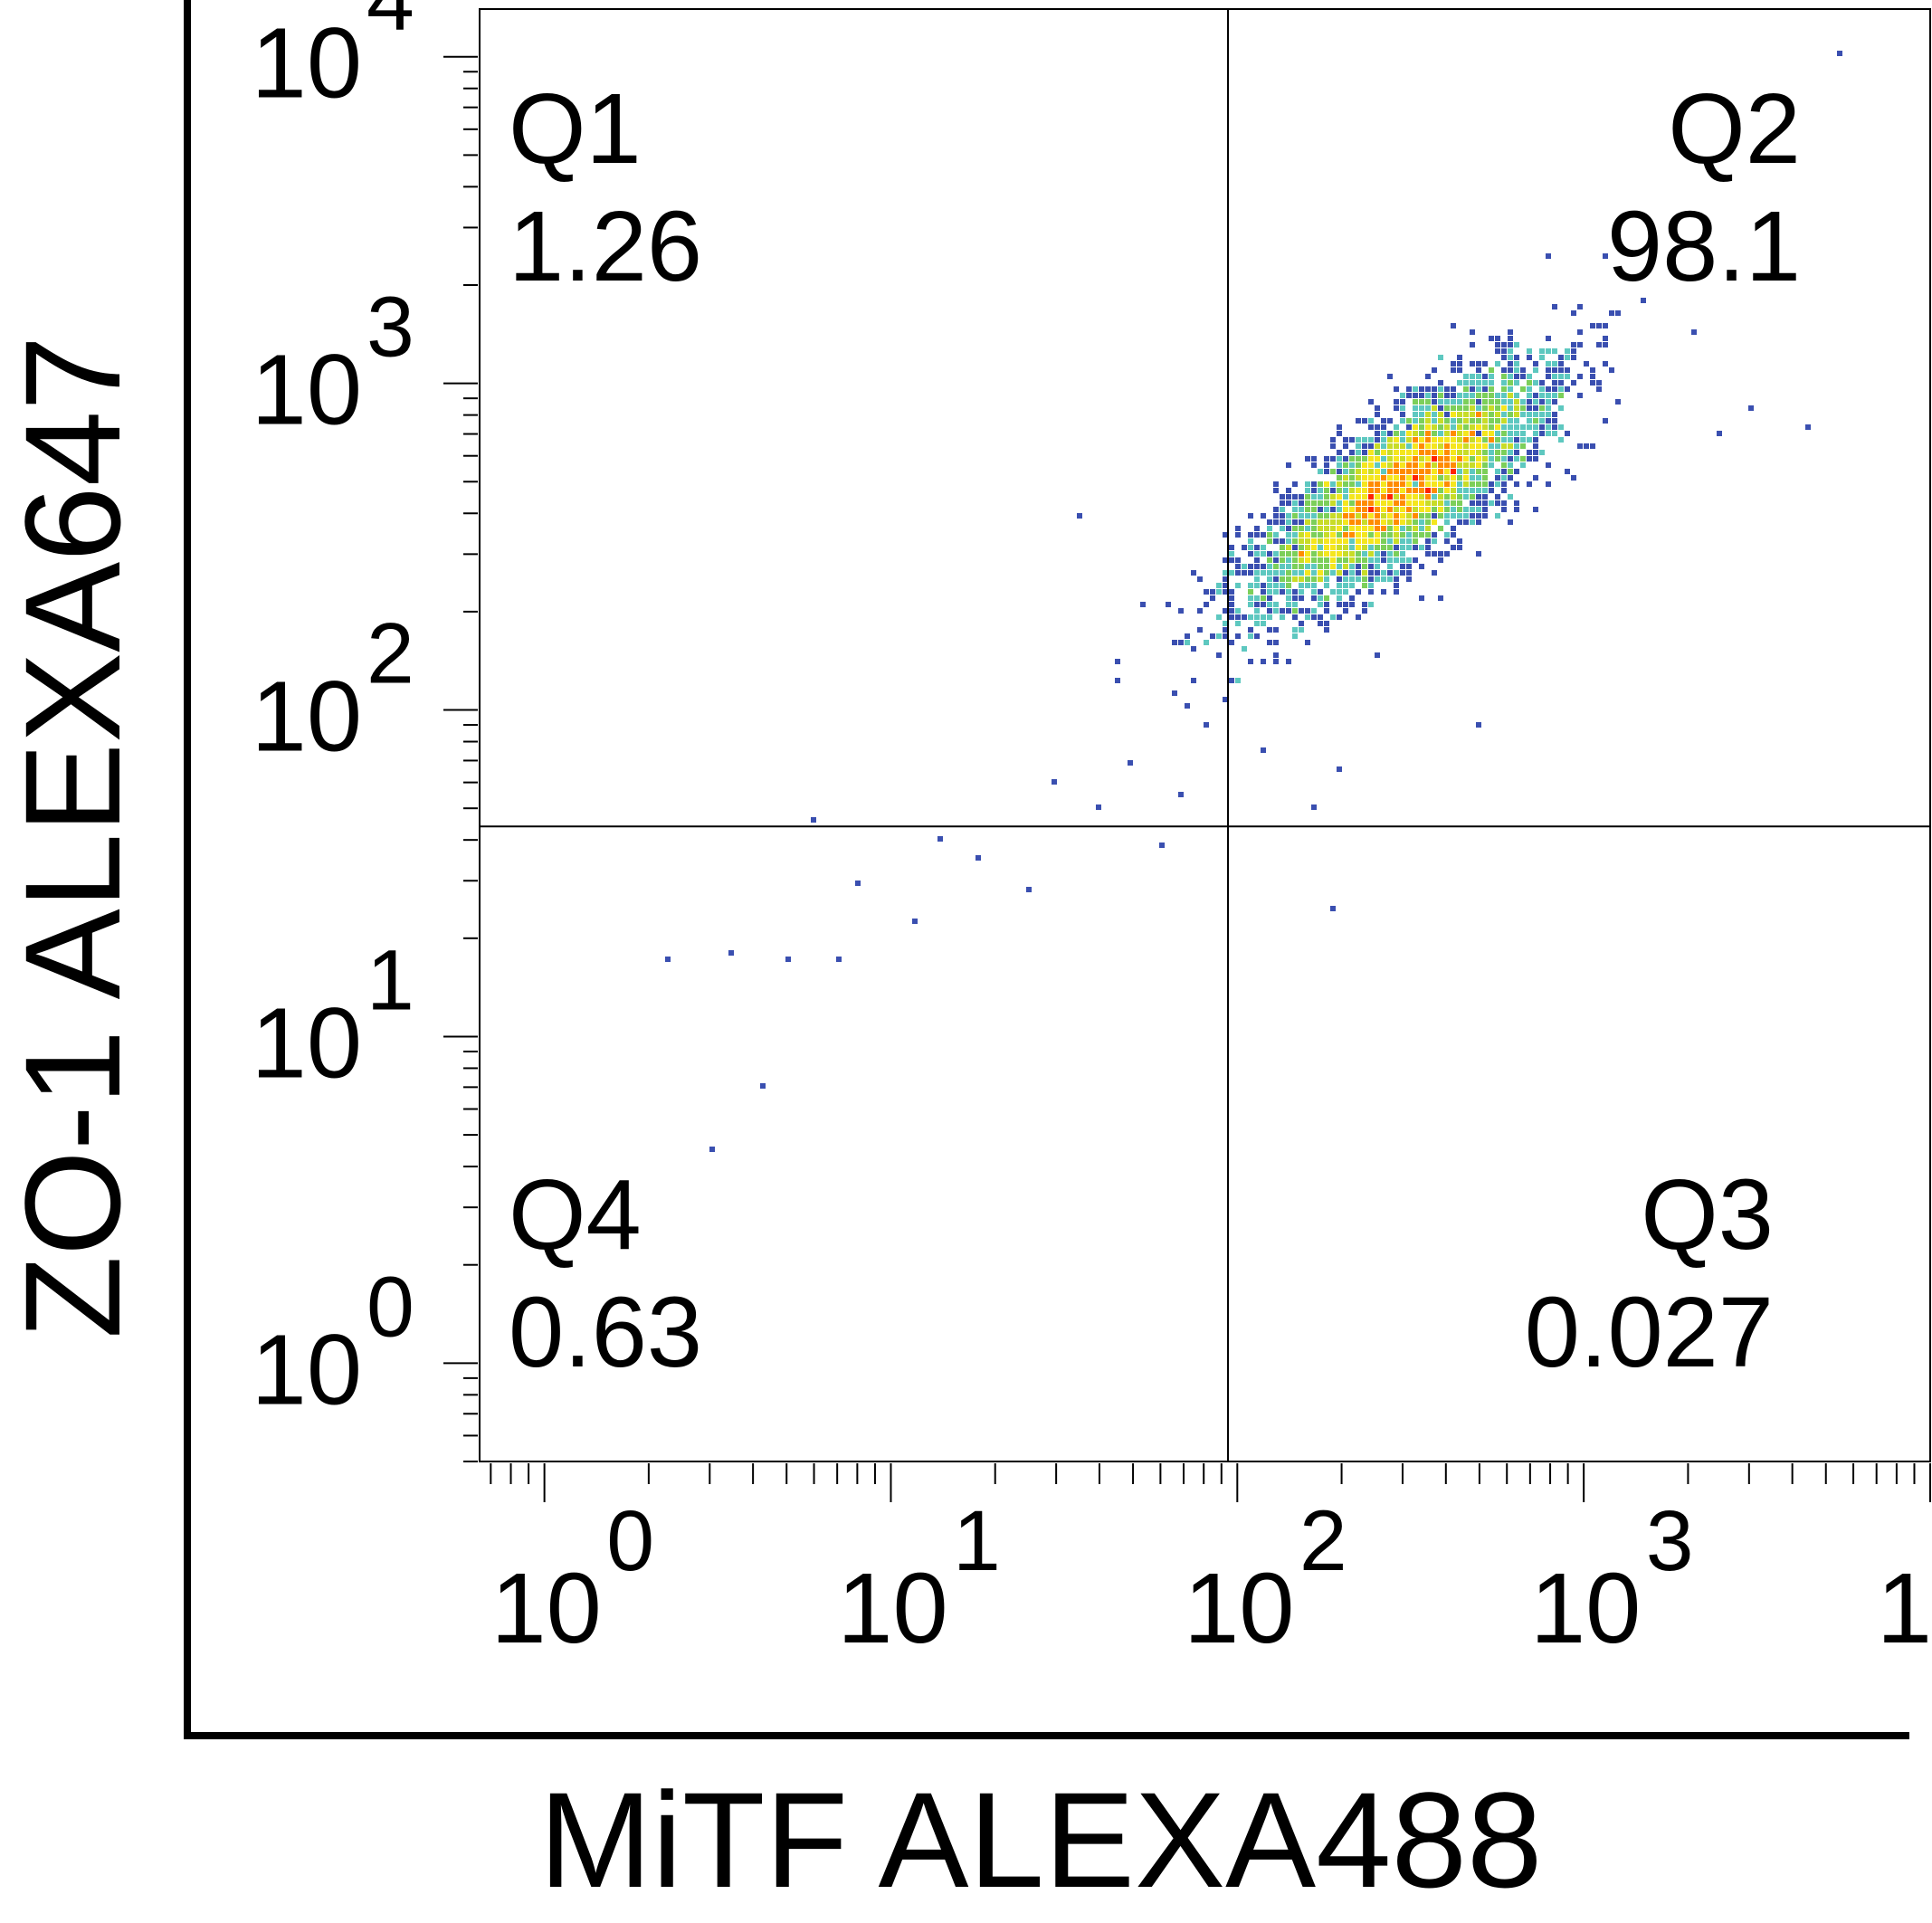 This screenshot has width=1932, height=1923. I want to click on svg-text: 0.63, so click(605, 1333).